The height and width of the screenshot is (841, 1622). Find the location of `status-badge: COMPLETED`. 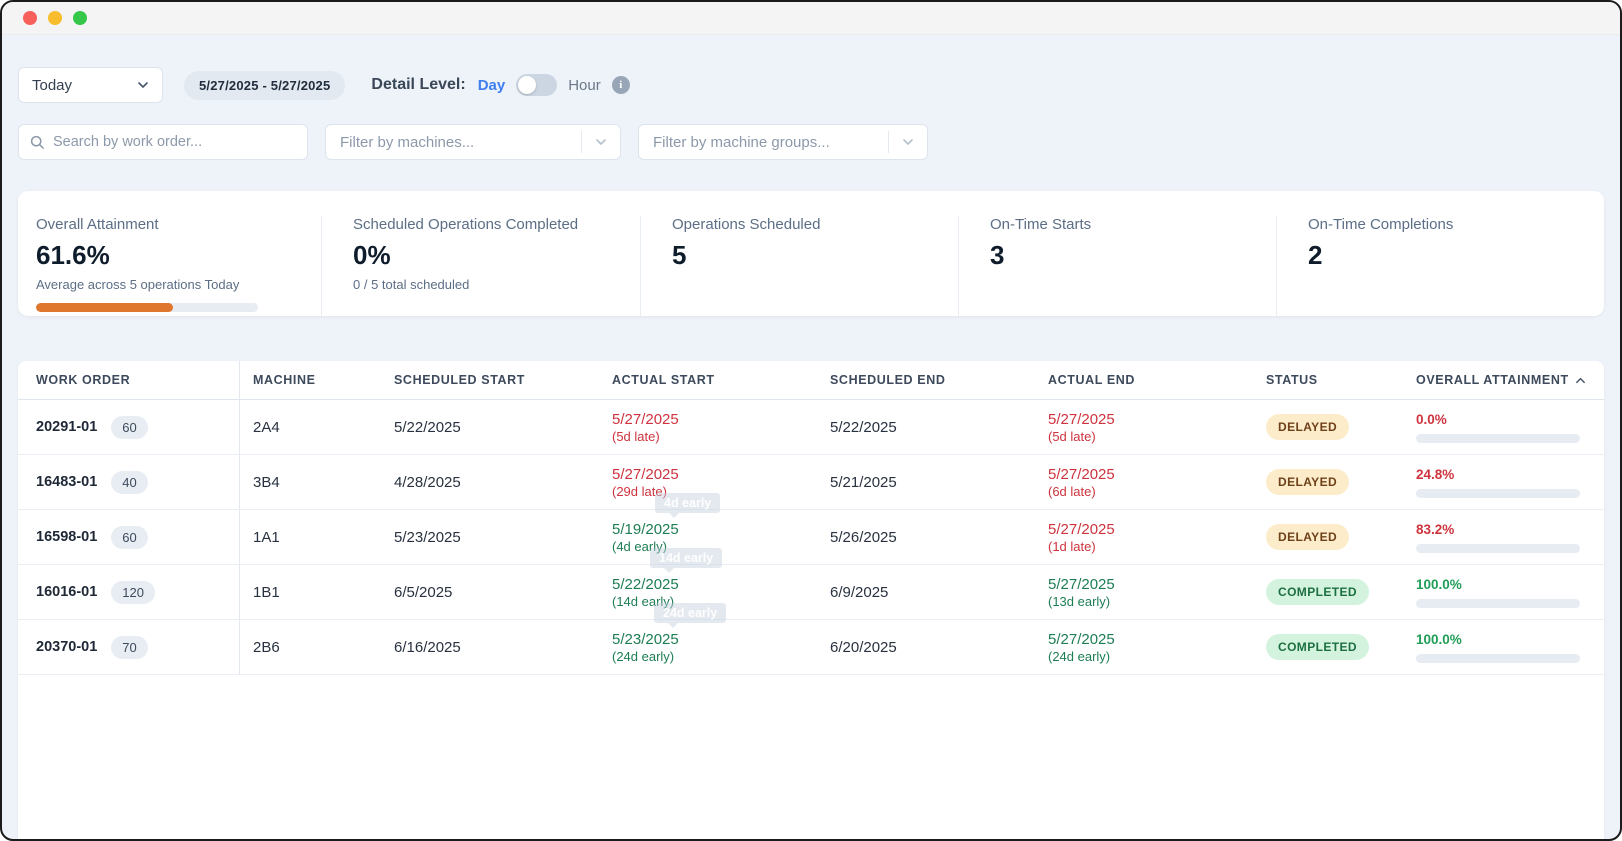

status-badge: COMPLETED is located at coordinates (1317, 647).